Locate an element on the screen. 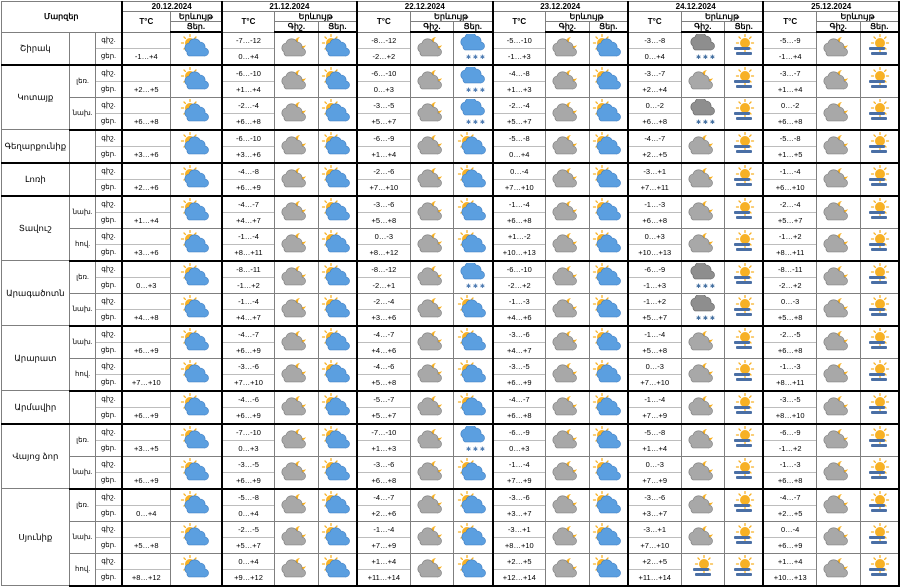  night-temperature: -3…-6 is located at coordinates (654, 498).